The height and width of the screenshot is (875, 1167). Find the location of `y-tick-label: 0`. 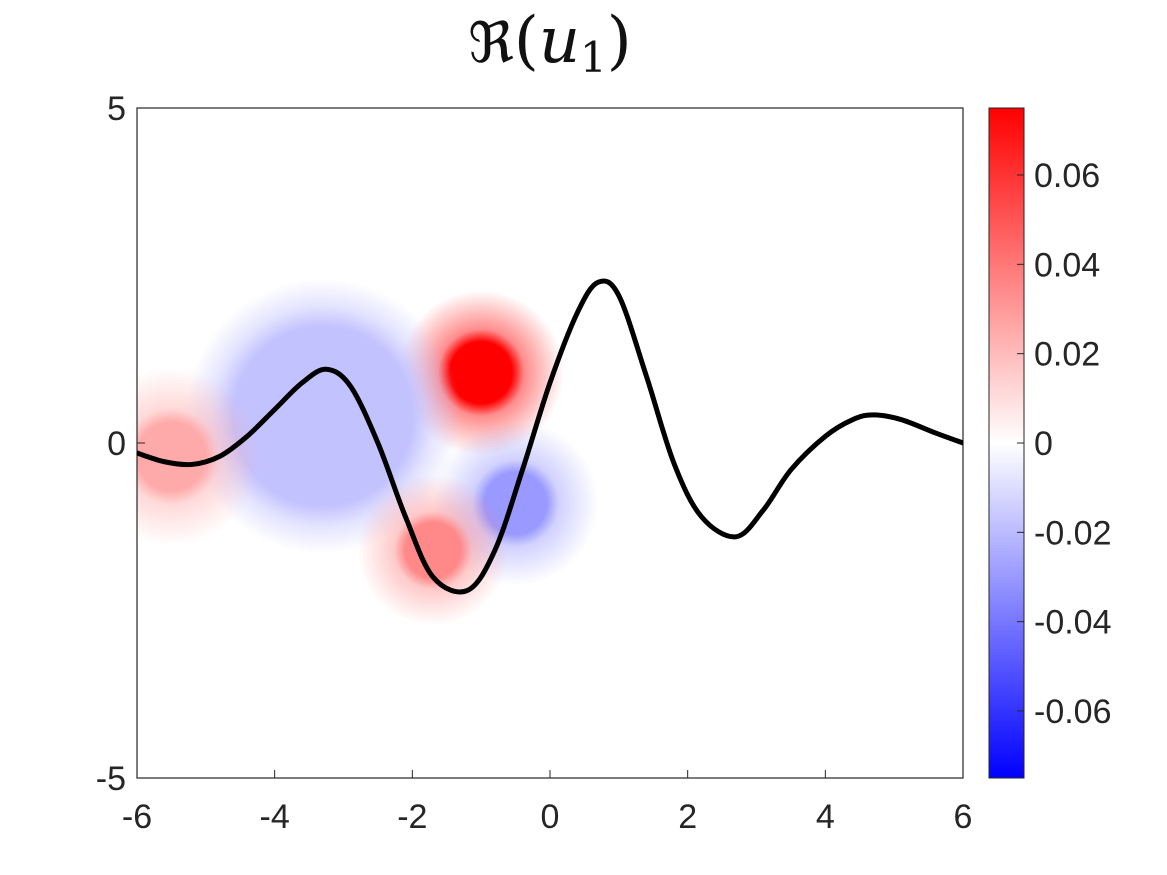

y-tick-label: 0 is located at coordinates (116, 444).